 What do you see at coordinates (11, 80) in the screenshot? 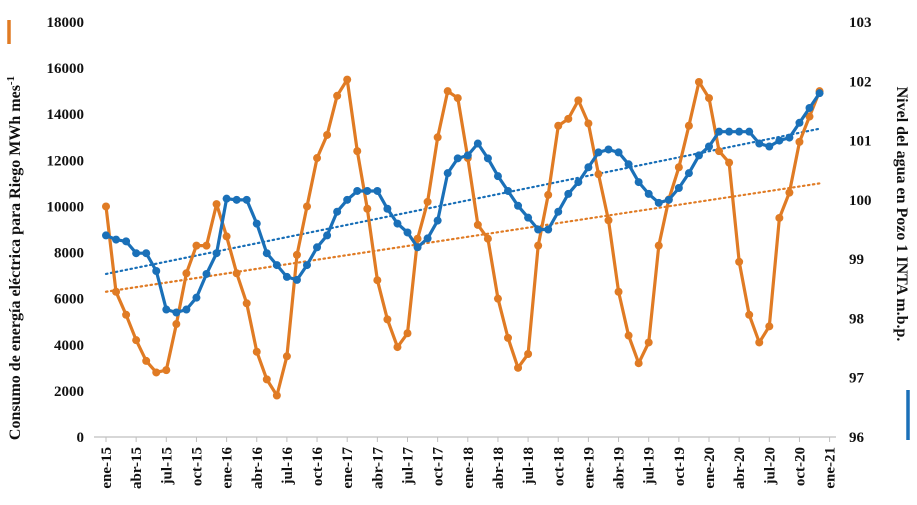
I see `left-axis-title-superscript: -1` at bounding box center [11, 80].